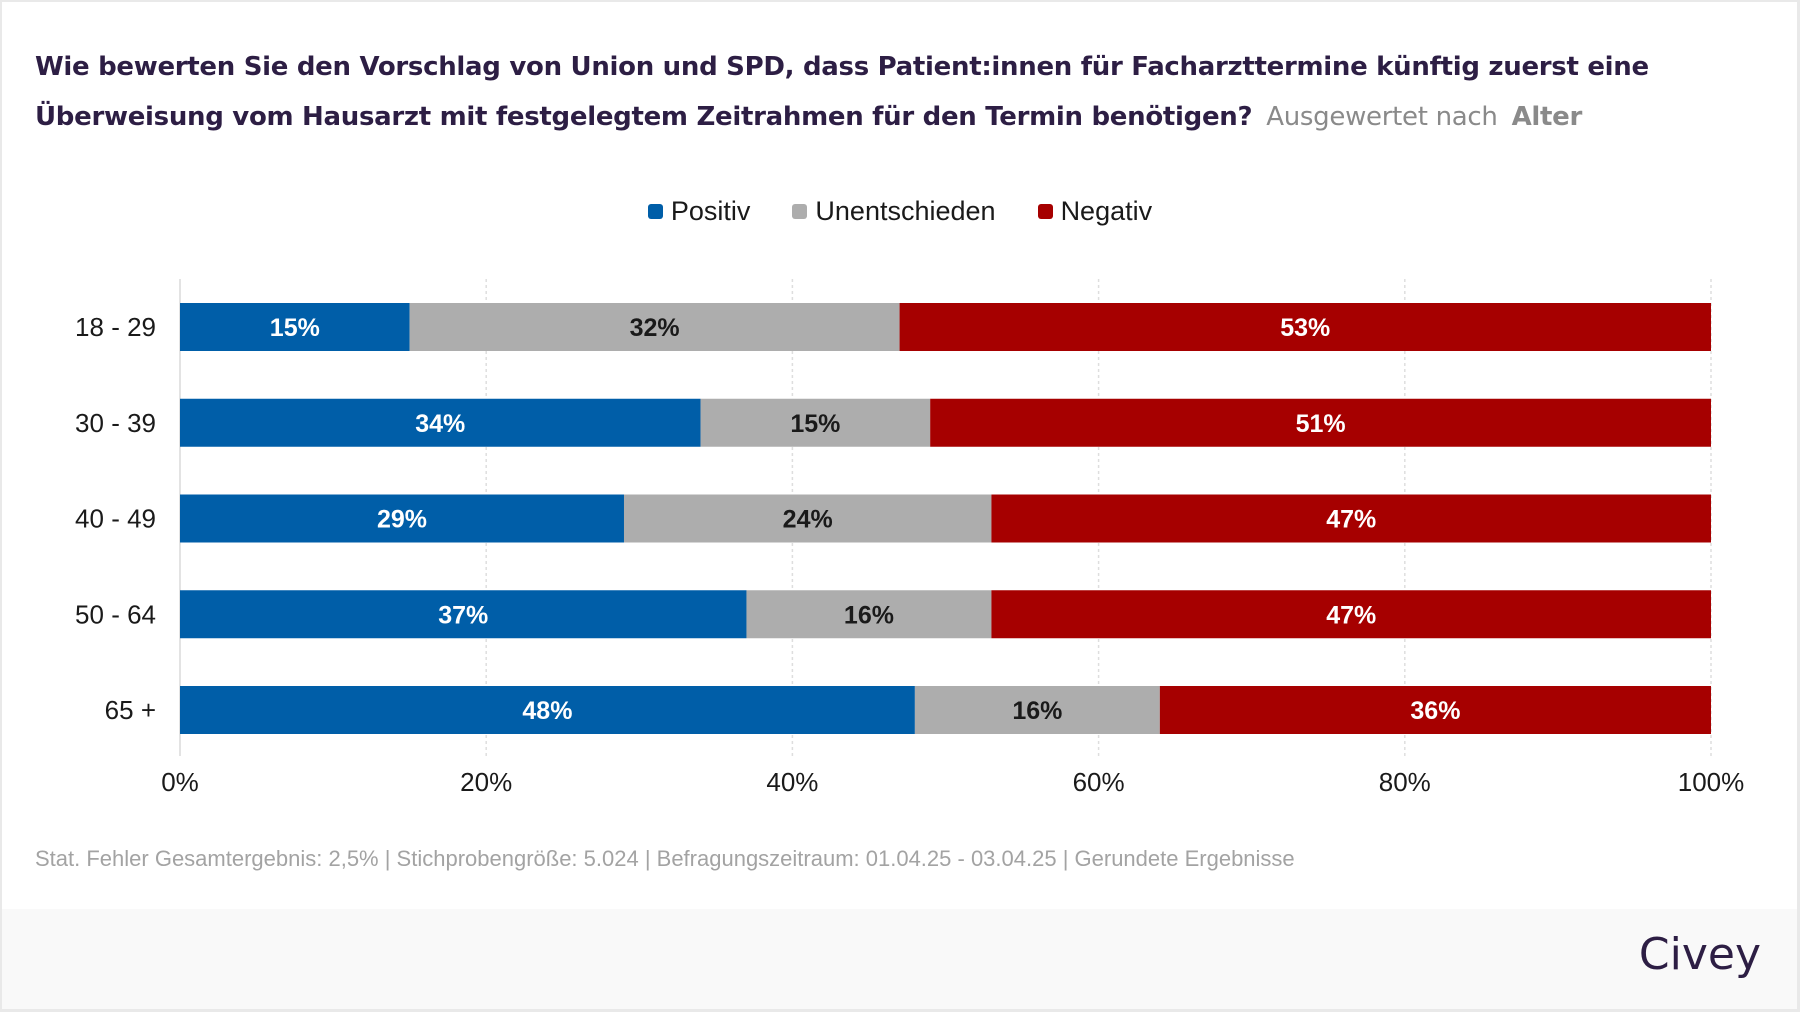 The image size is (1800, 1012). I want to click on data-label: 37%, so click(463, 615).